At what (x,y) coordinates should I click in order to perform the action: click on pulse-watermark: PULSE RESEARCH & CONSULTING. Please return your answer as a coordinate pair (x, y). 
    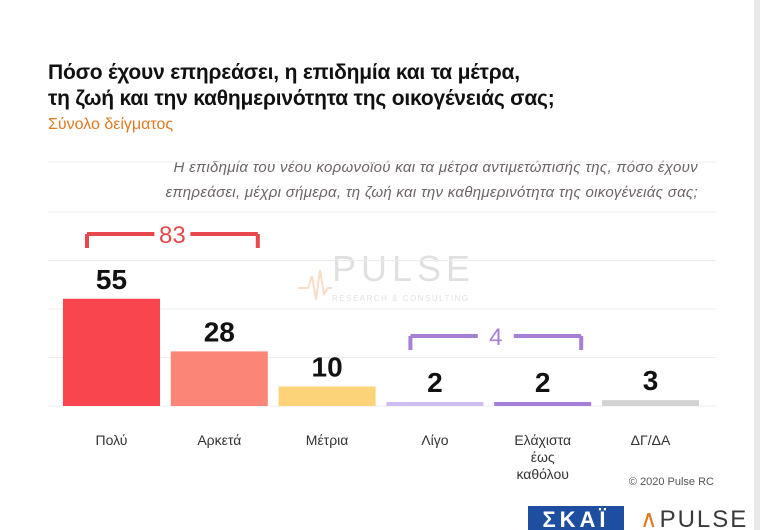
    Looking at the image, I should click on (384, 278).